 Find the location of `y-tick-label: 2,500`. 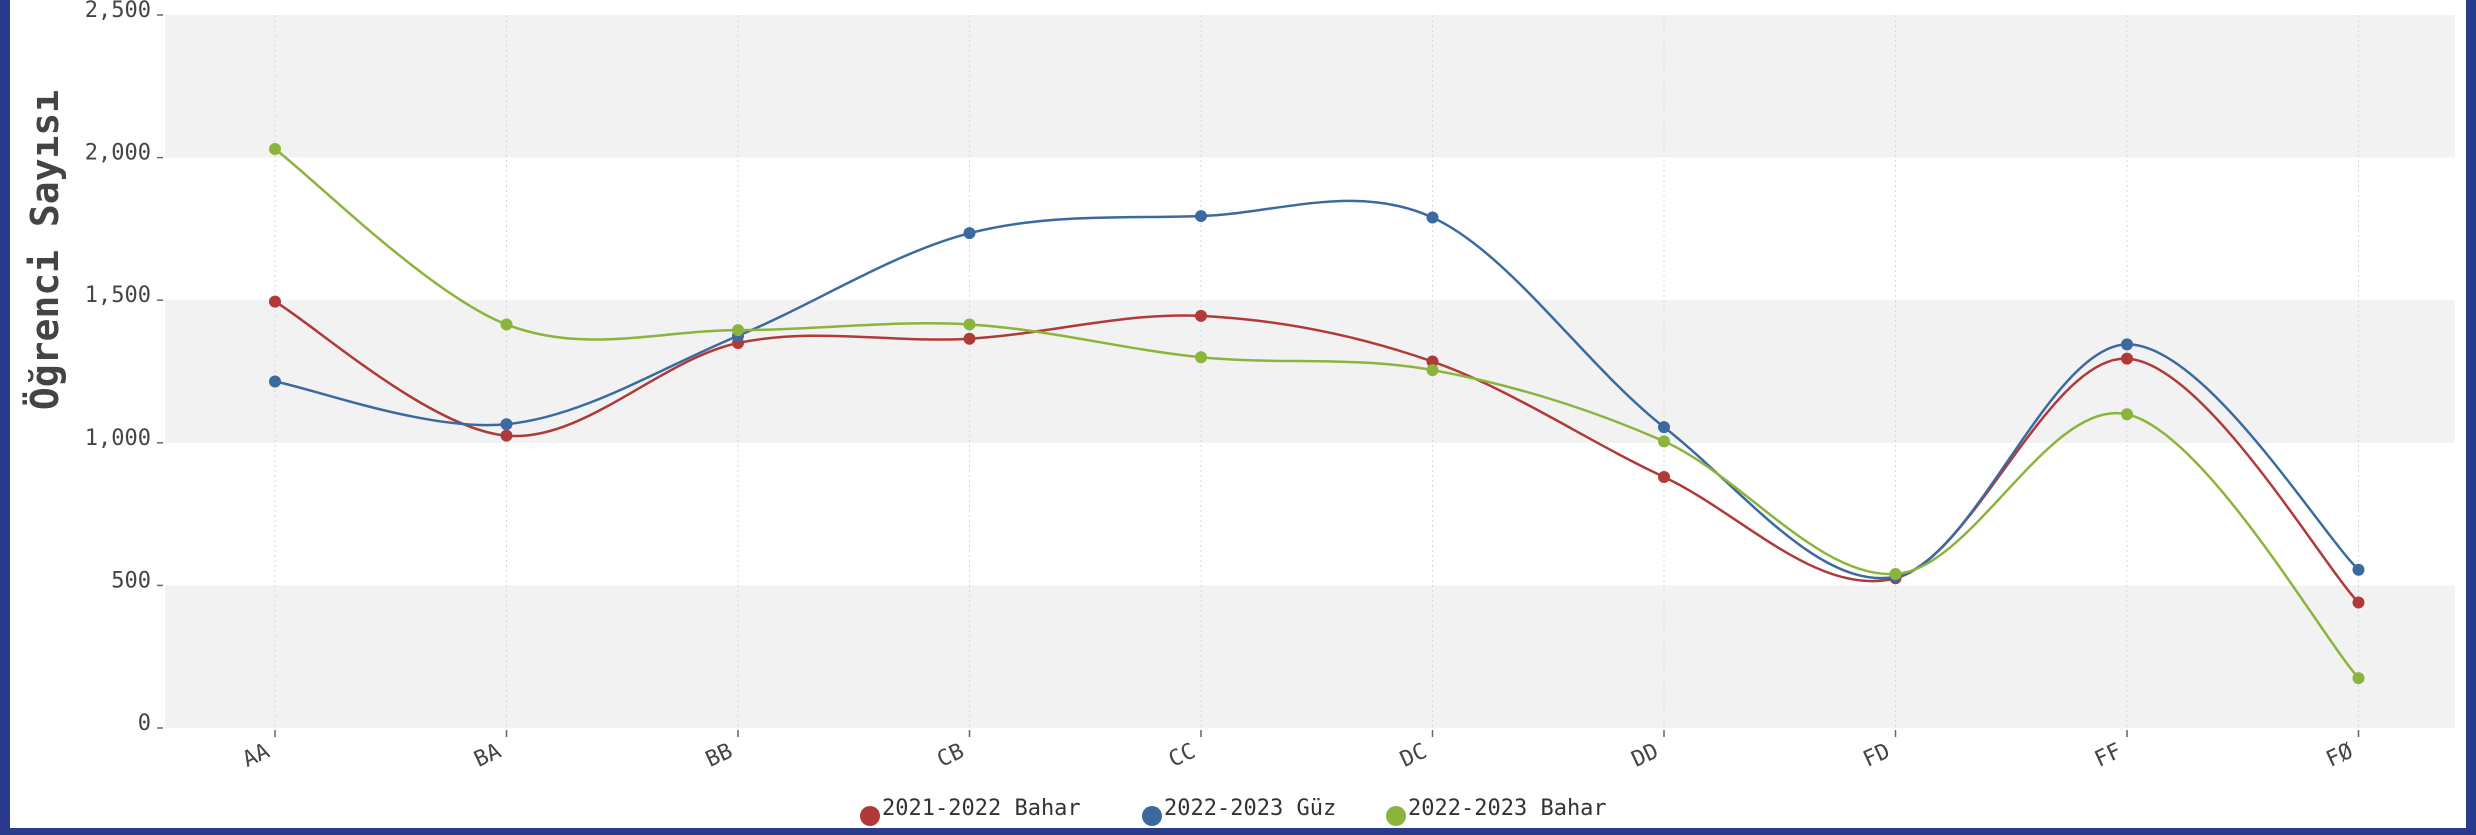

y-tick-label: 2,500 is located at coordinates (118, 11).